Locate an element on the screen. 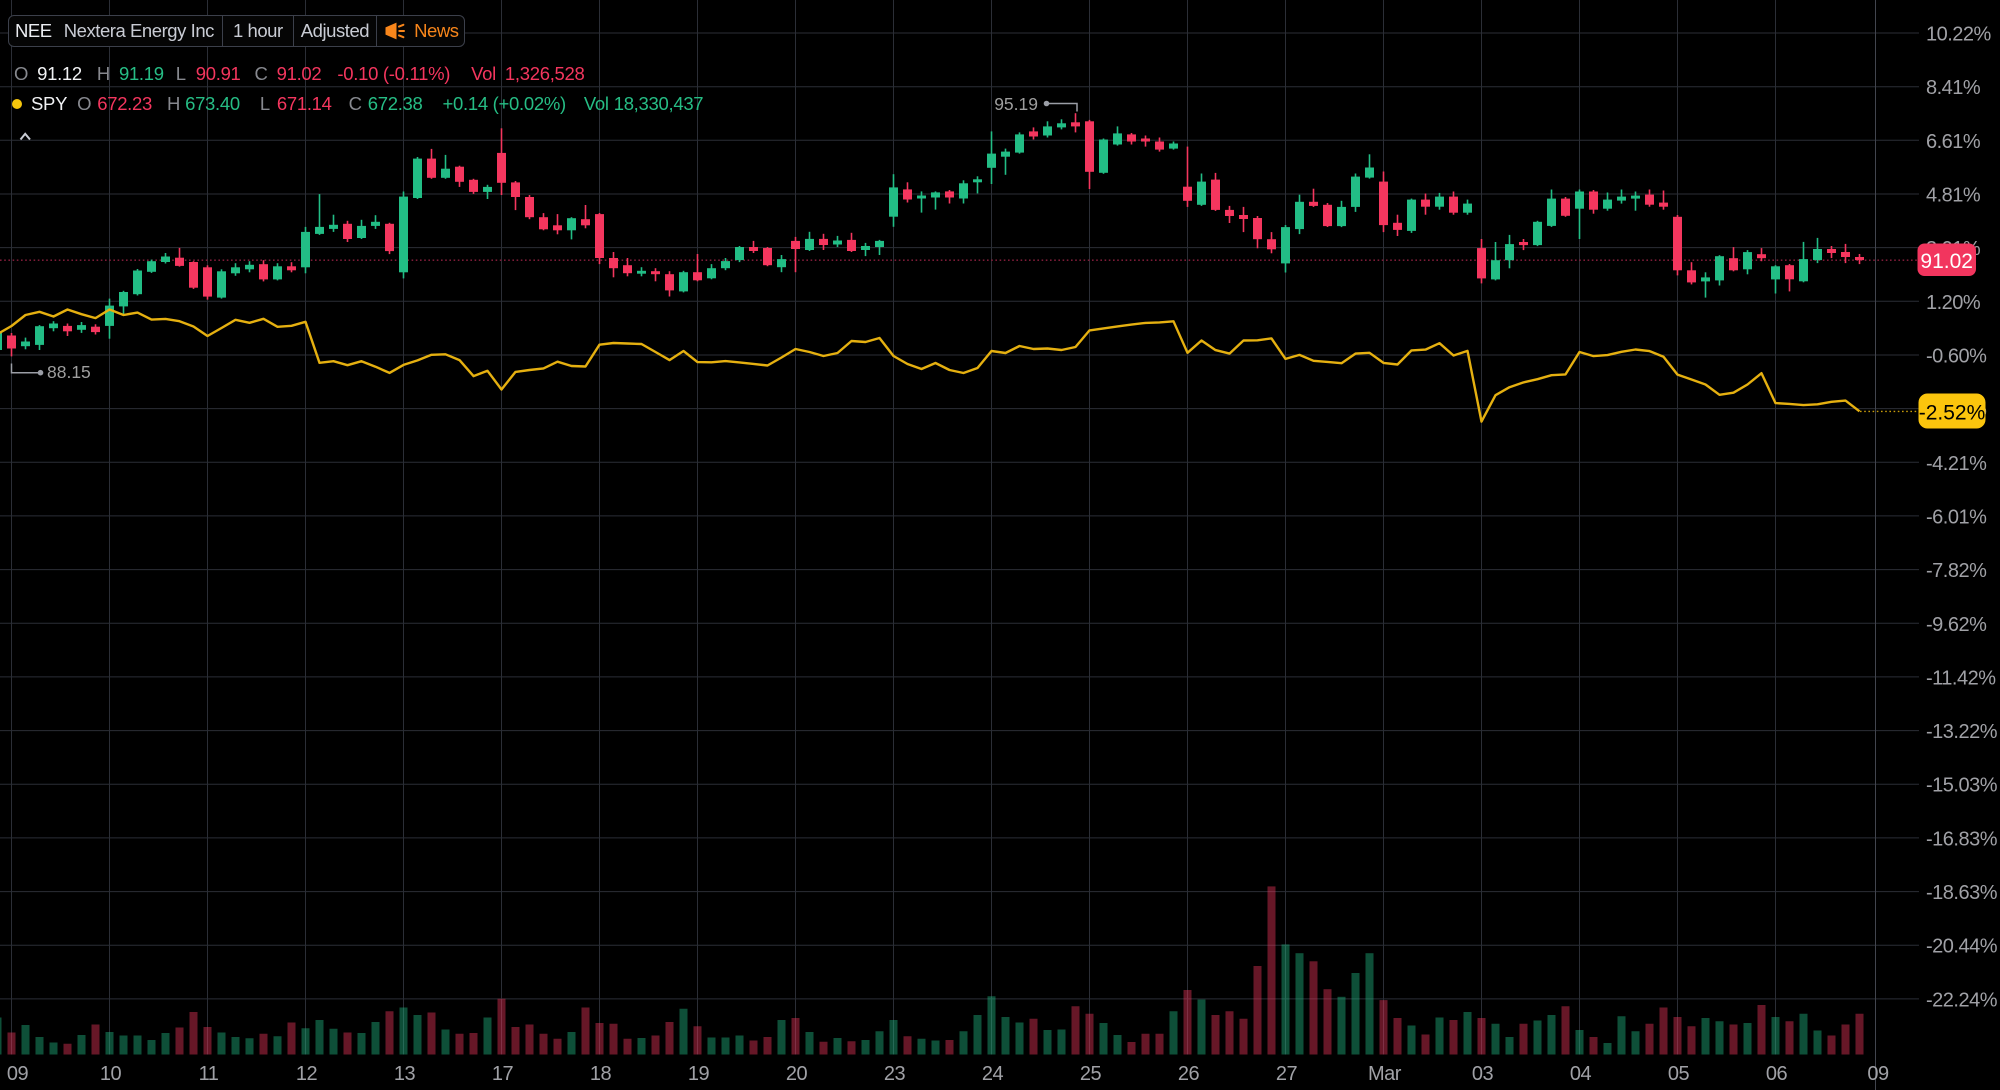 This screenshot has height=1090, width=2000. svg-text: 13 is located at coordinates (405, 1074).